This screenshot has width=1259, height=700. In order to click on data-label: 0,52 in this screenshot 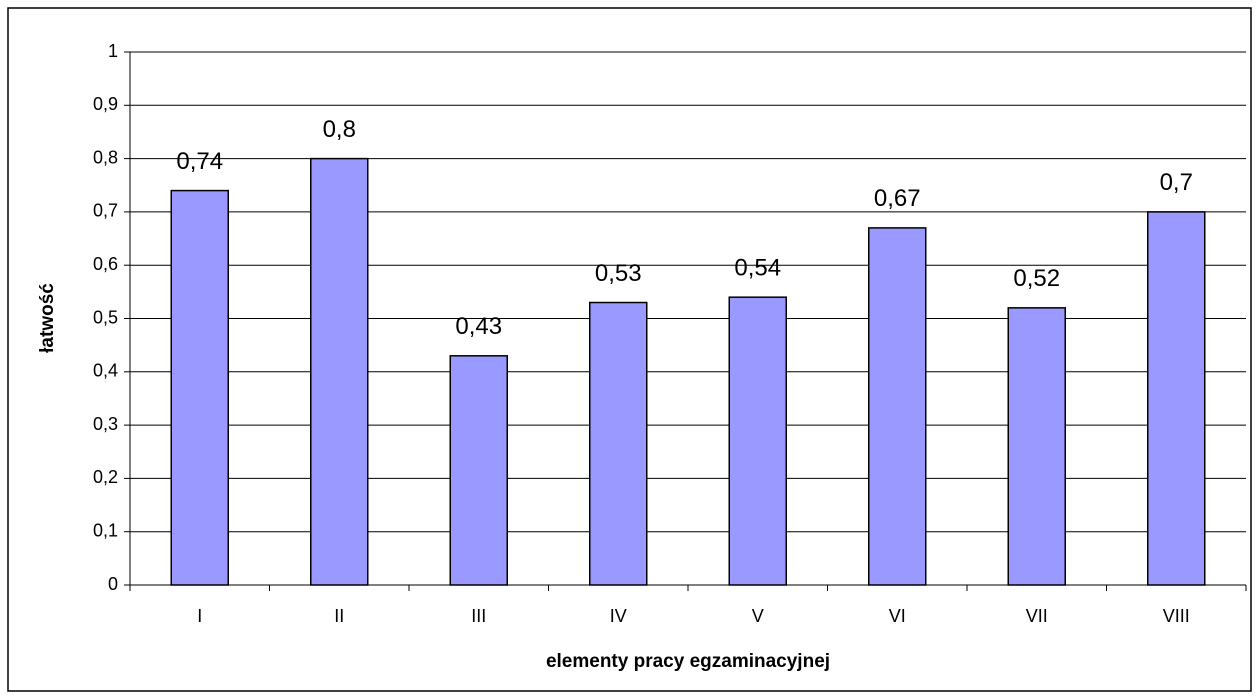, I will do `click(1036, 278)`.